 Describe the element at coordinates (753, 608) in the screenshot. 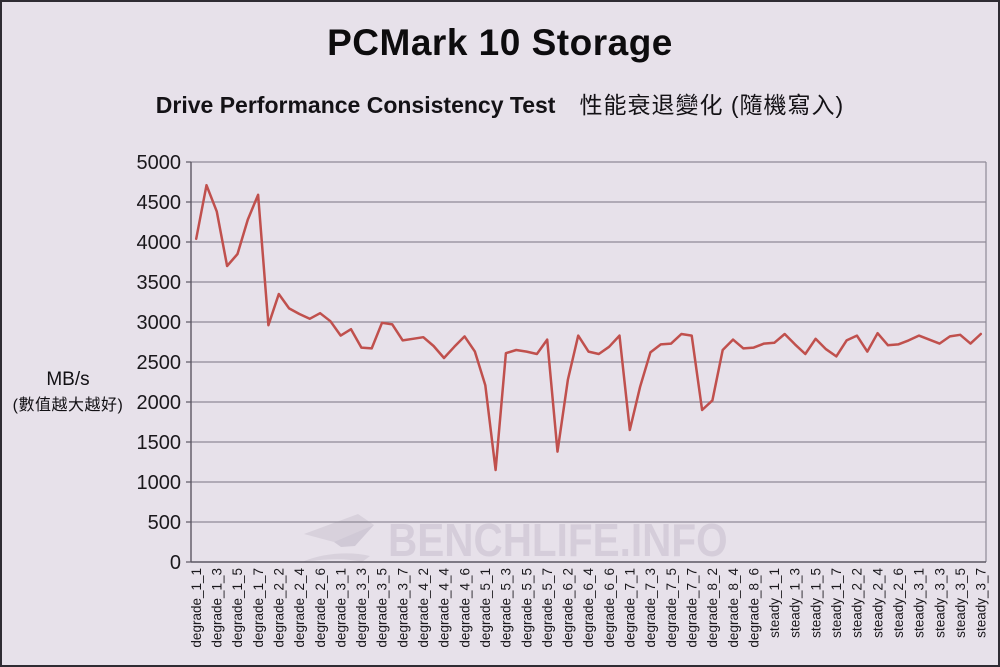

I see `x-tick-label: degrade_8_6` at that location.